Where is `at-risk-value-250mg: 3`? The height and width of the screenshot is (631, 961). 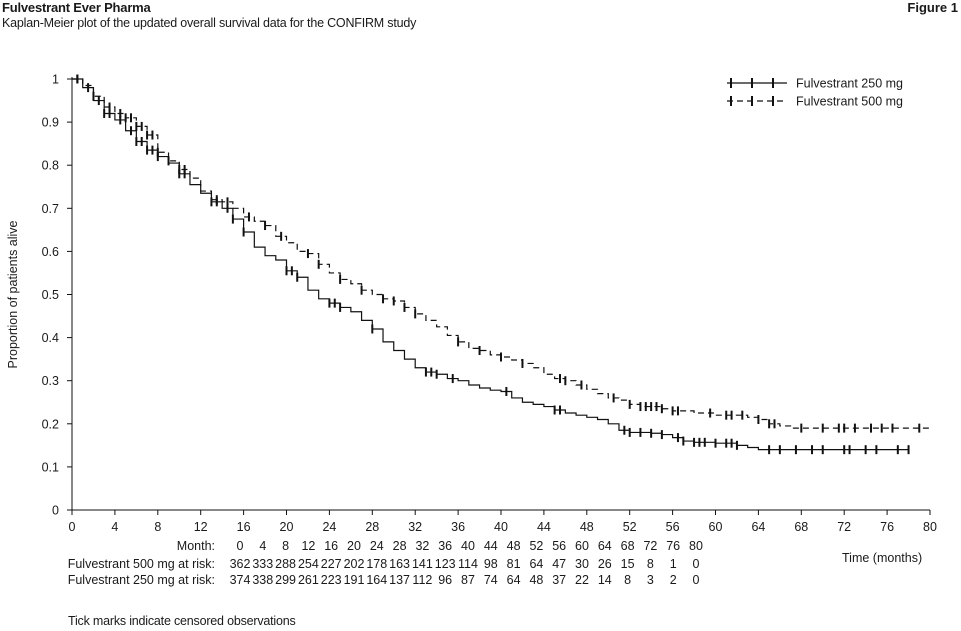
at-risk-value-250mg: 3 is located at coordinates (650, 580).